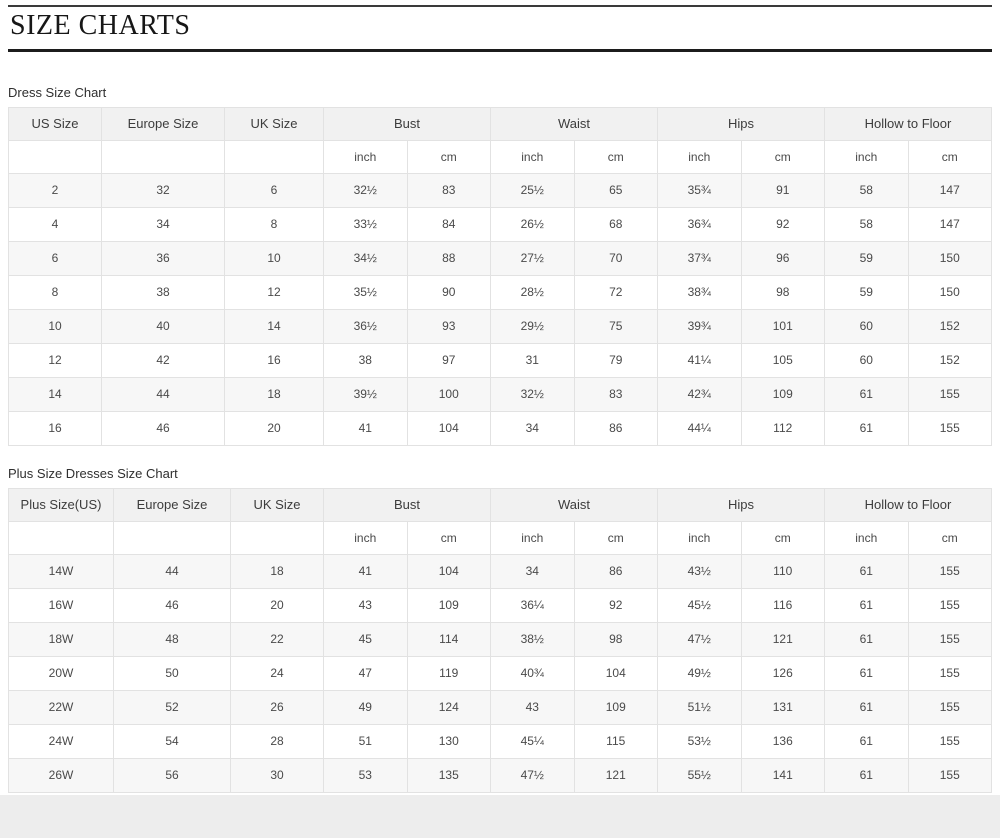 The width and height of the screenshot is (1000, 838). I want to click on column-header-bust: Bust, so click(407, 123).